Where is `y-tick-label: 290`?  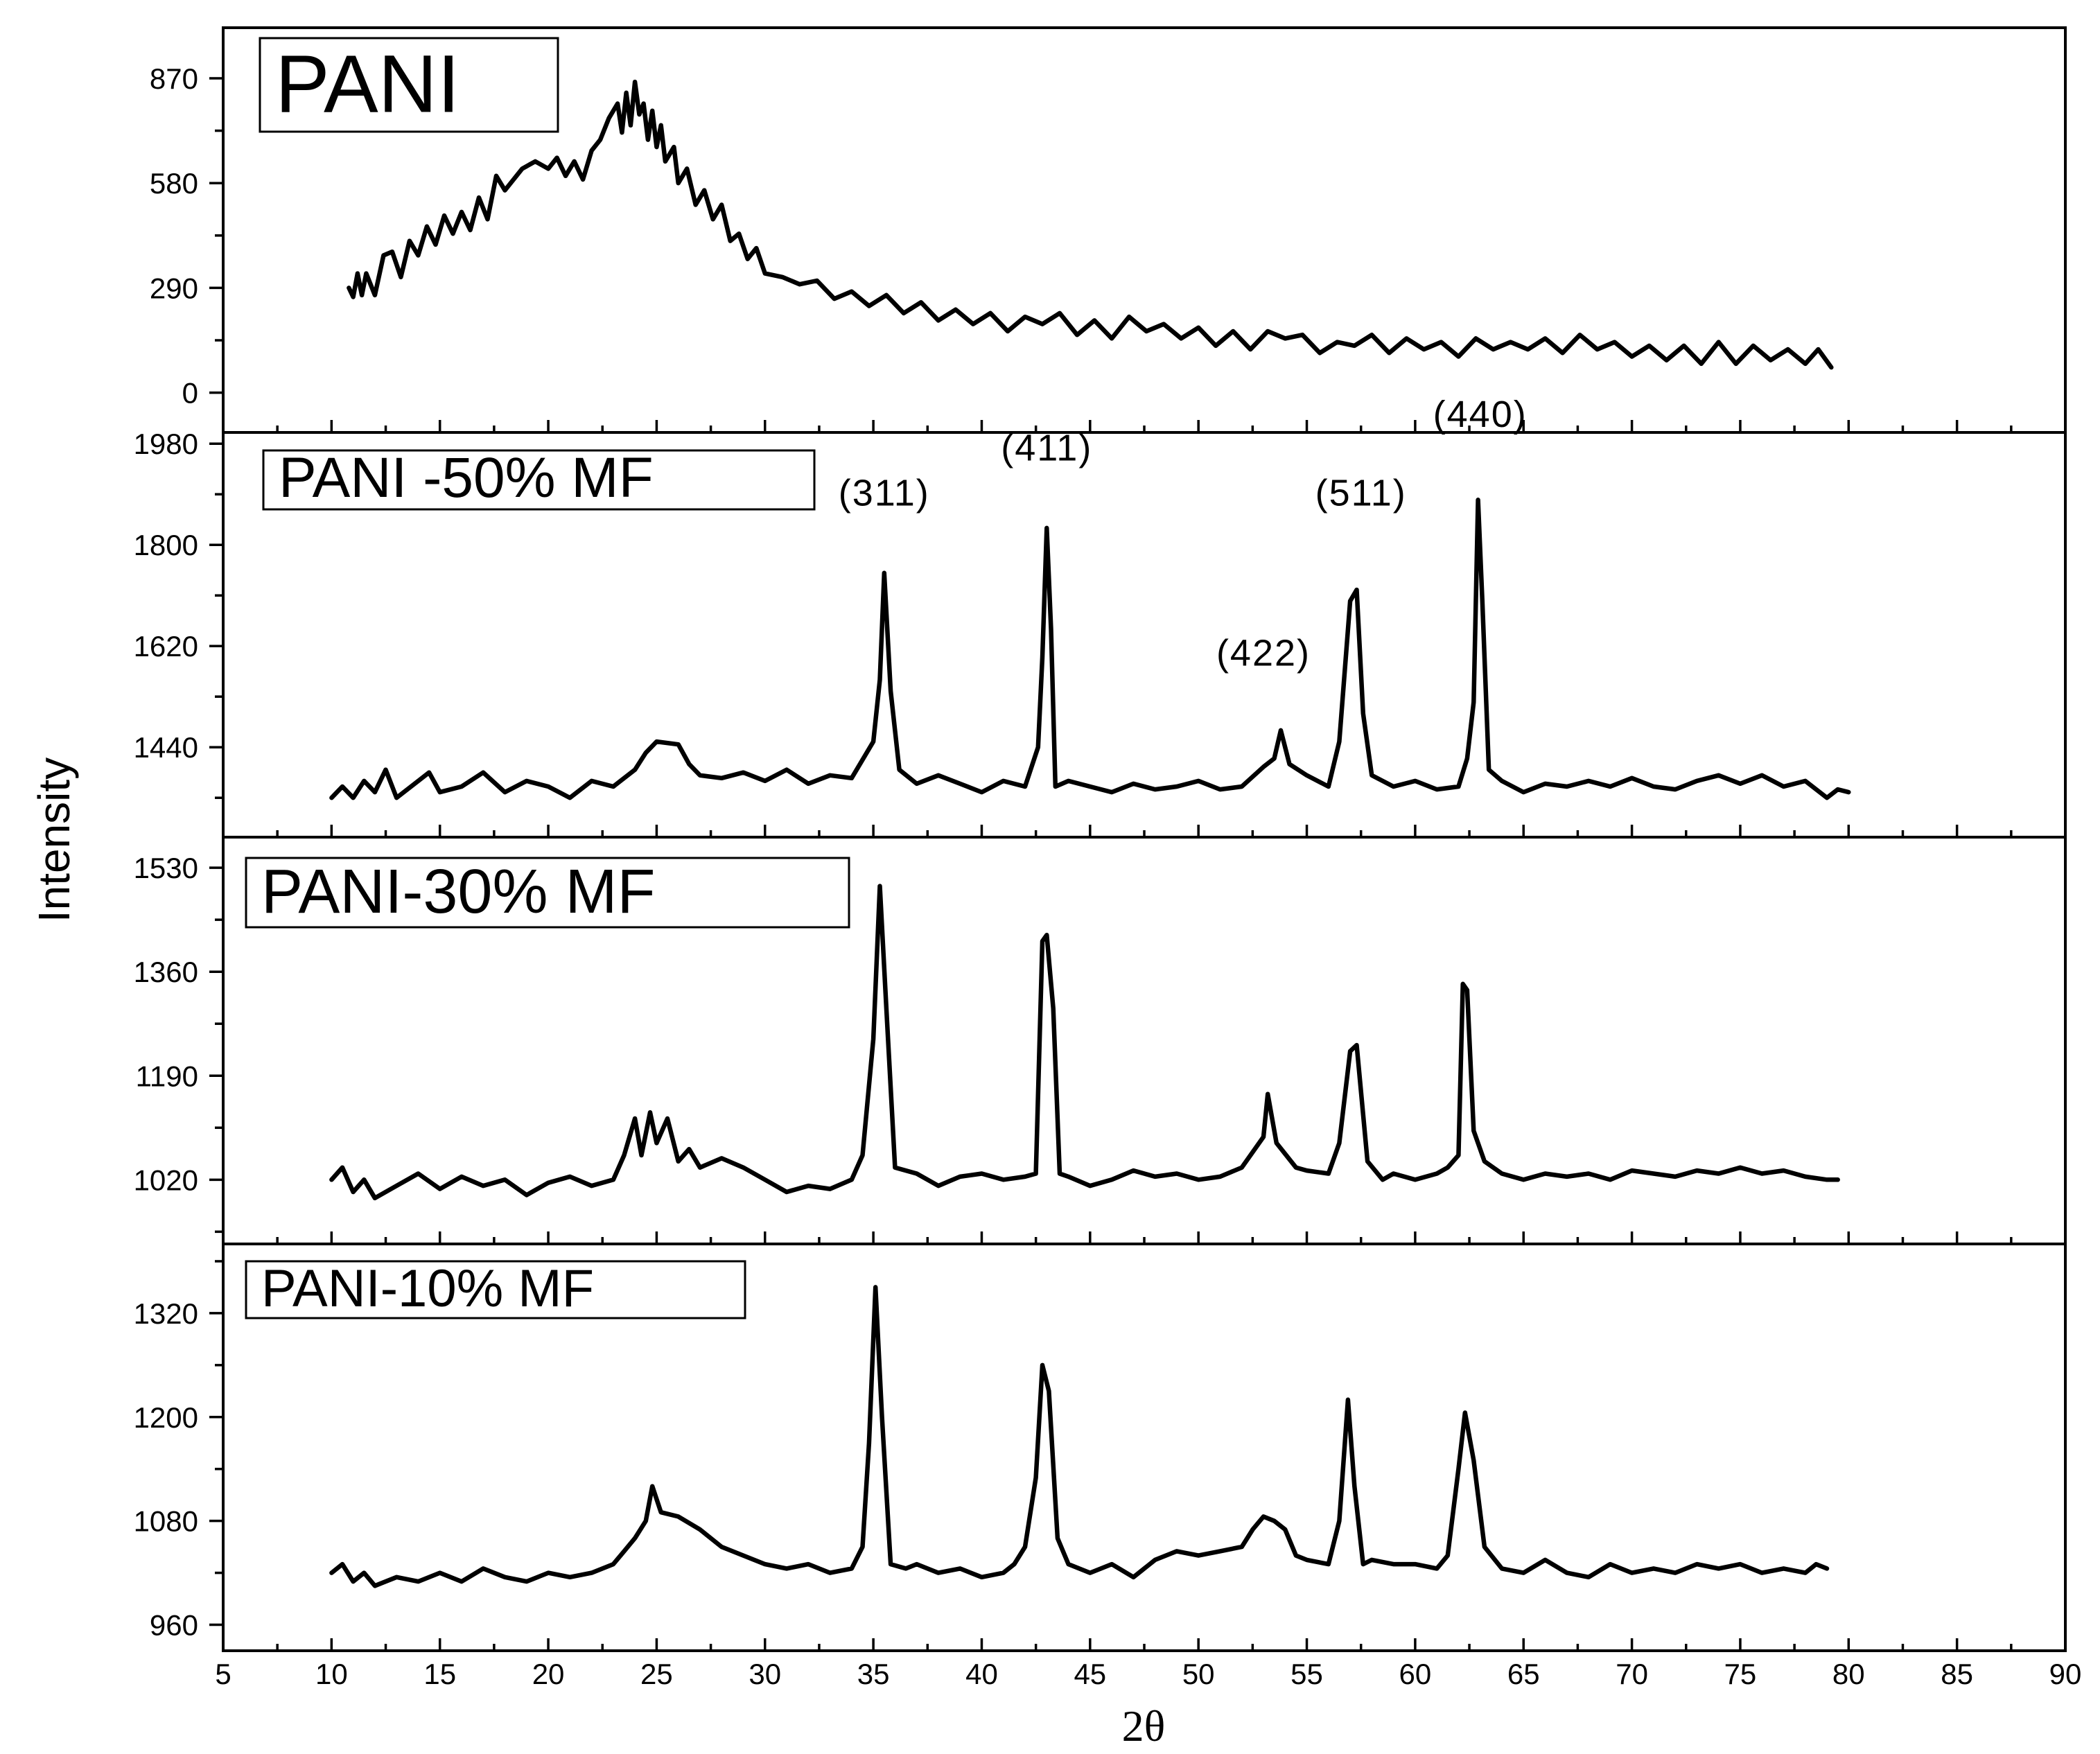 y-tick-label: 290 is located at coordinates (174, 288).